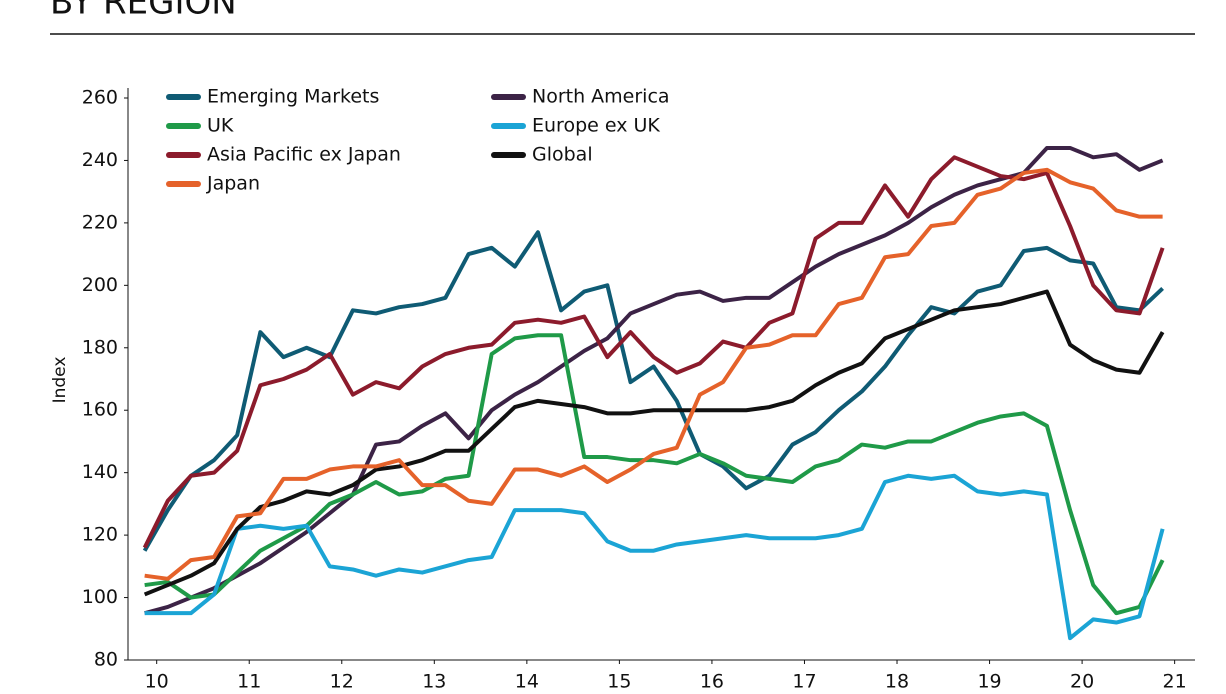 The height and width of the screenshot is (694, 1226). Describe the element at coordinates (1082, 681) in the screenshot. I see `x-tick-label: 20` at that location.